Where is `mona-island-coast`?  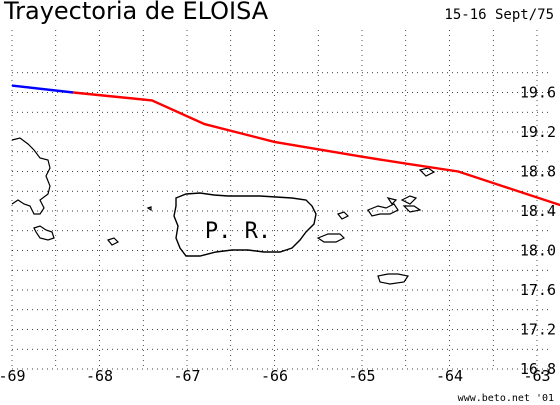 mona-island-coast is located at coordinates (113, 241).